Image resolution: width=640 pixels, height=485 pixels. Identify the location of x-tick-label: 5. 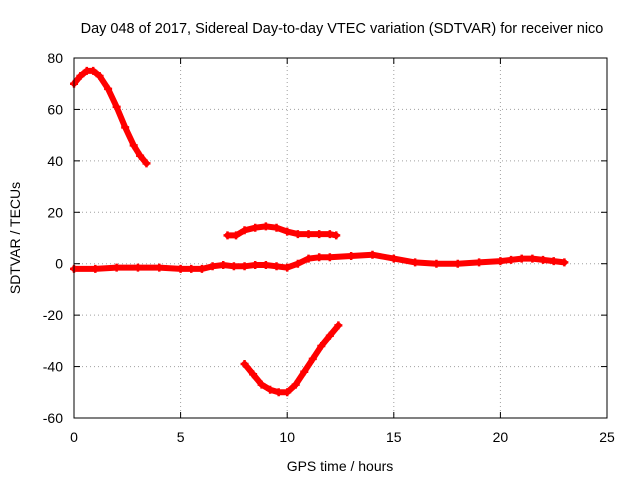
(181, 437).